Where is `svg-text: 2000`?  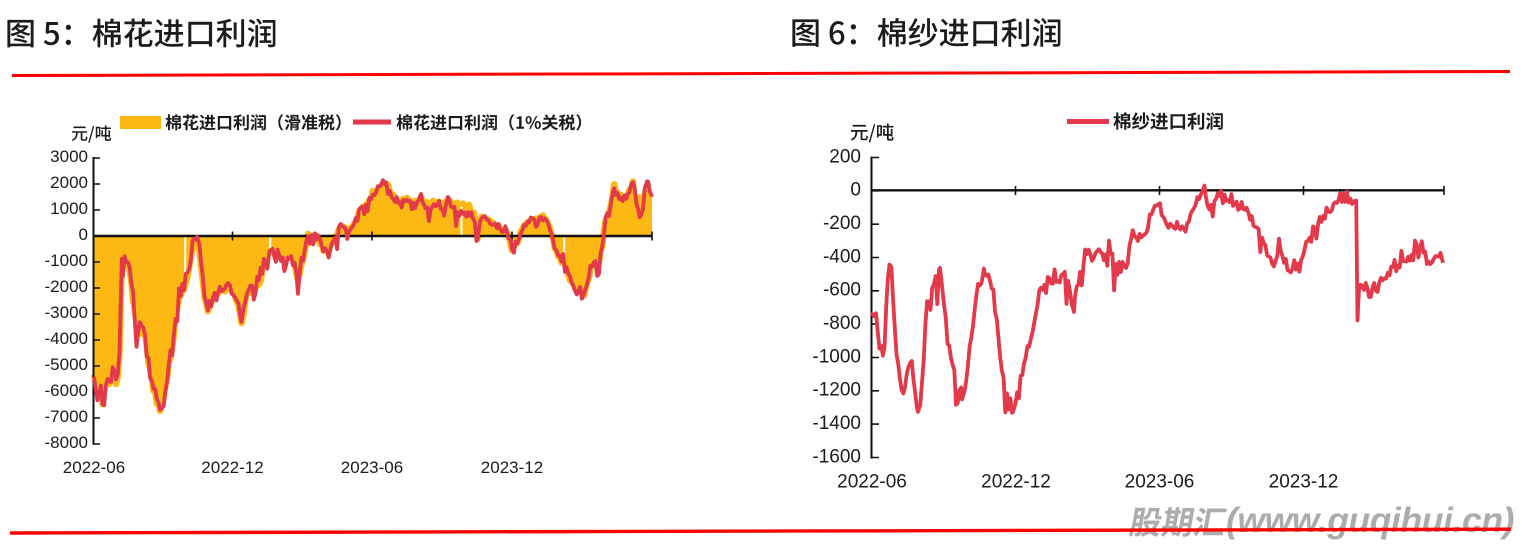
svg-text: 2000 is located at coordinates (69, 182).